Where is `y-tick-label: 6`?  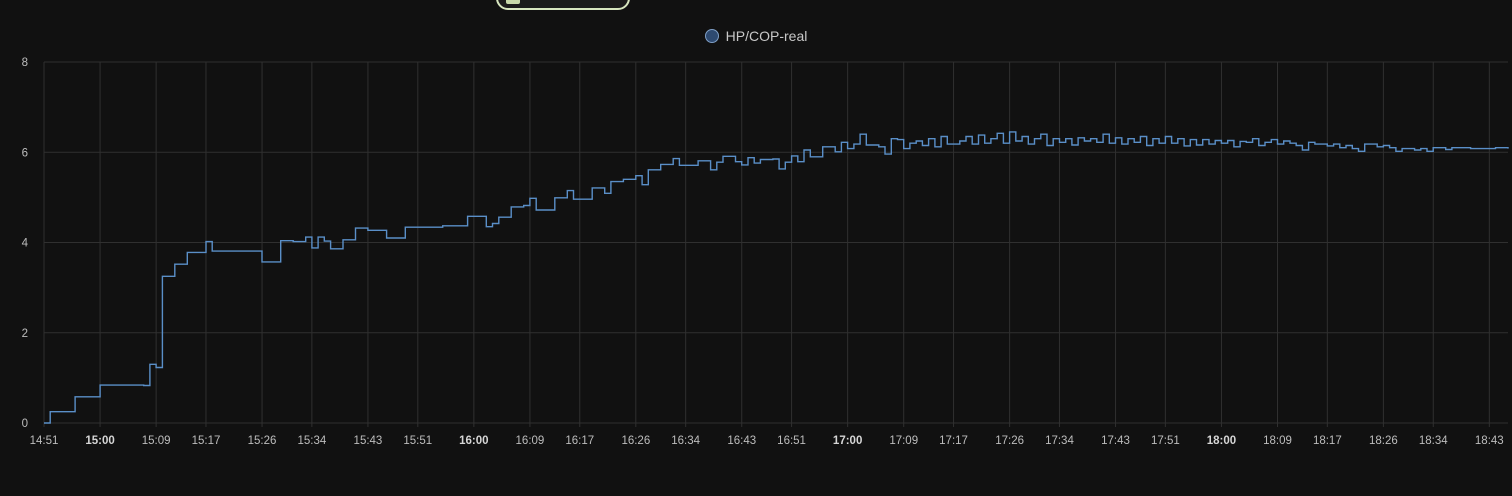 y-tick-label: 6 is located at coordinates (25, 153).